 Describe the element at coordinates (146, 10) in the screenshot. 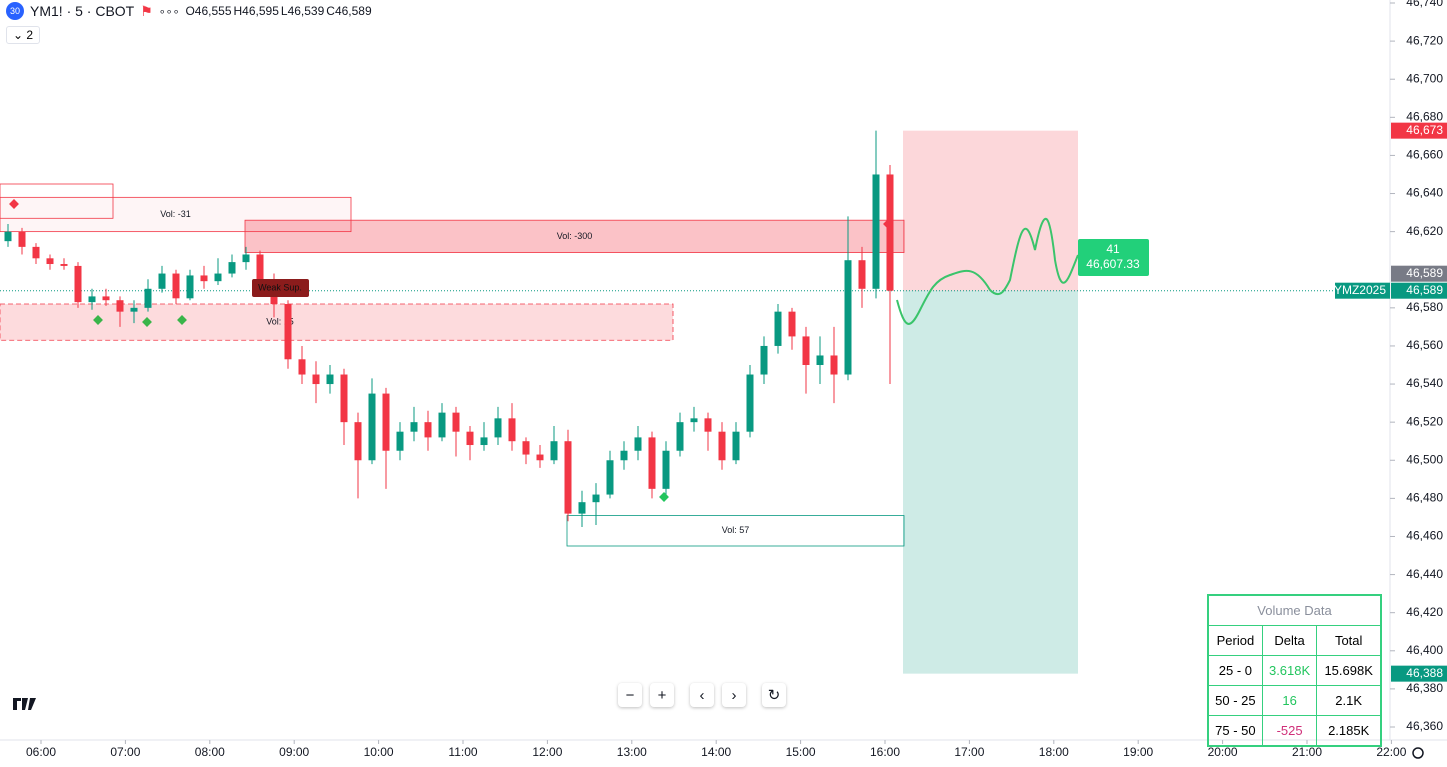

I see `flag: ⚑` at that location.